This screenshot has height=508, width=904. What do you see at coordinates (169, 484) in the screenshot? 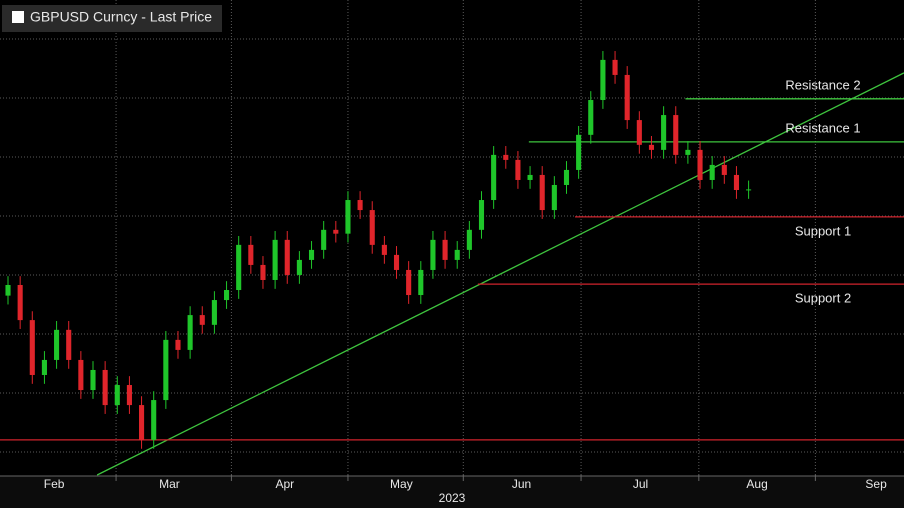
I see `x-tick-label: Mar` at bounding box center [169, 484].